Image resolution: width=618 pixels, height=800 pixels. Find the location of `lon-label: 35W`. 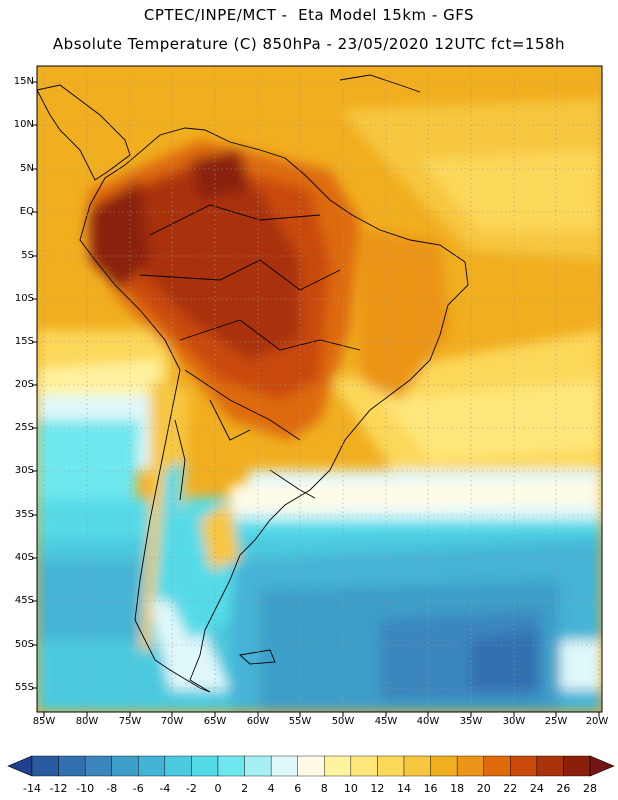

lon-label: 35W is located at coordinates (471, 721).